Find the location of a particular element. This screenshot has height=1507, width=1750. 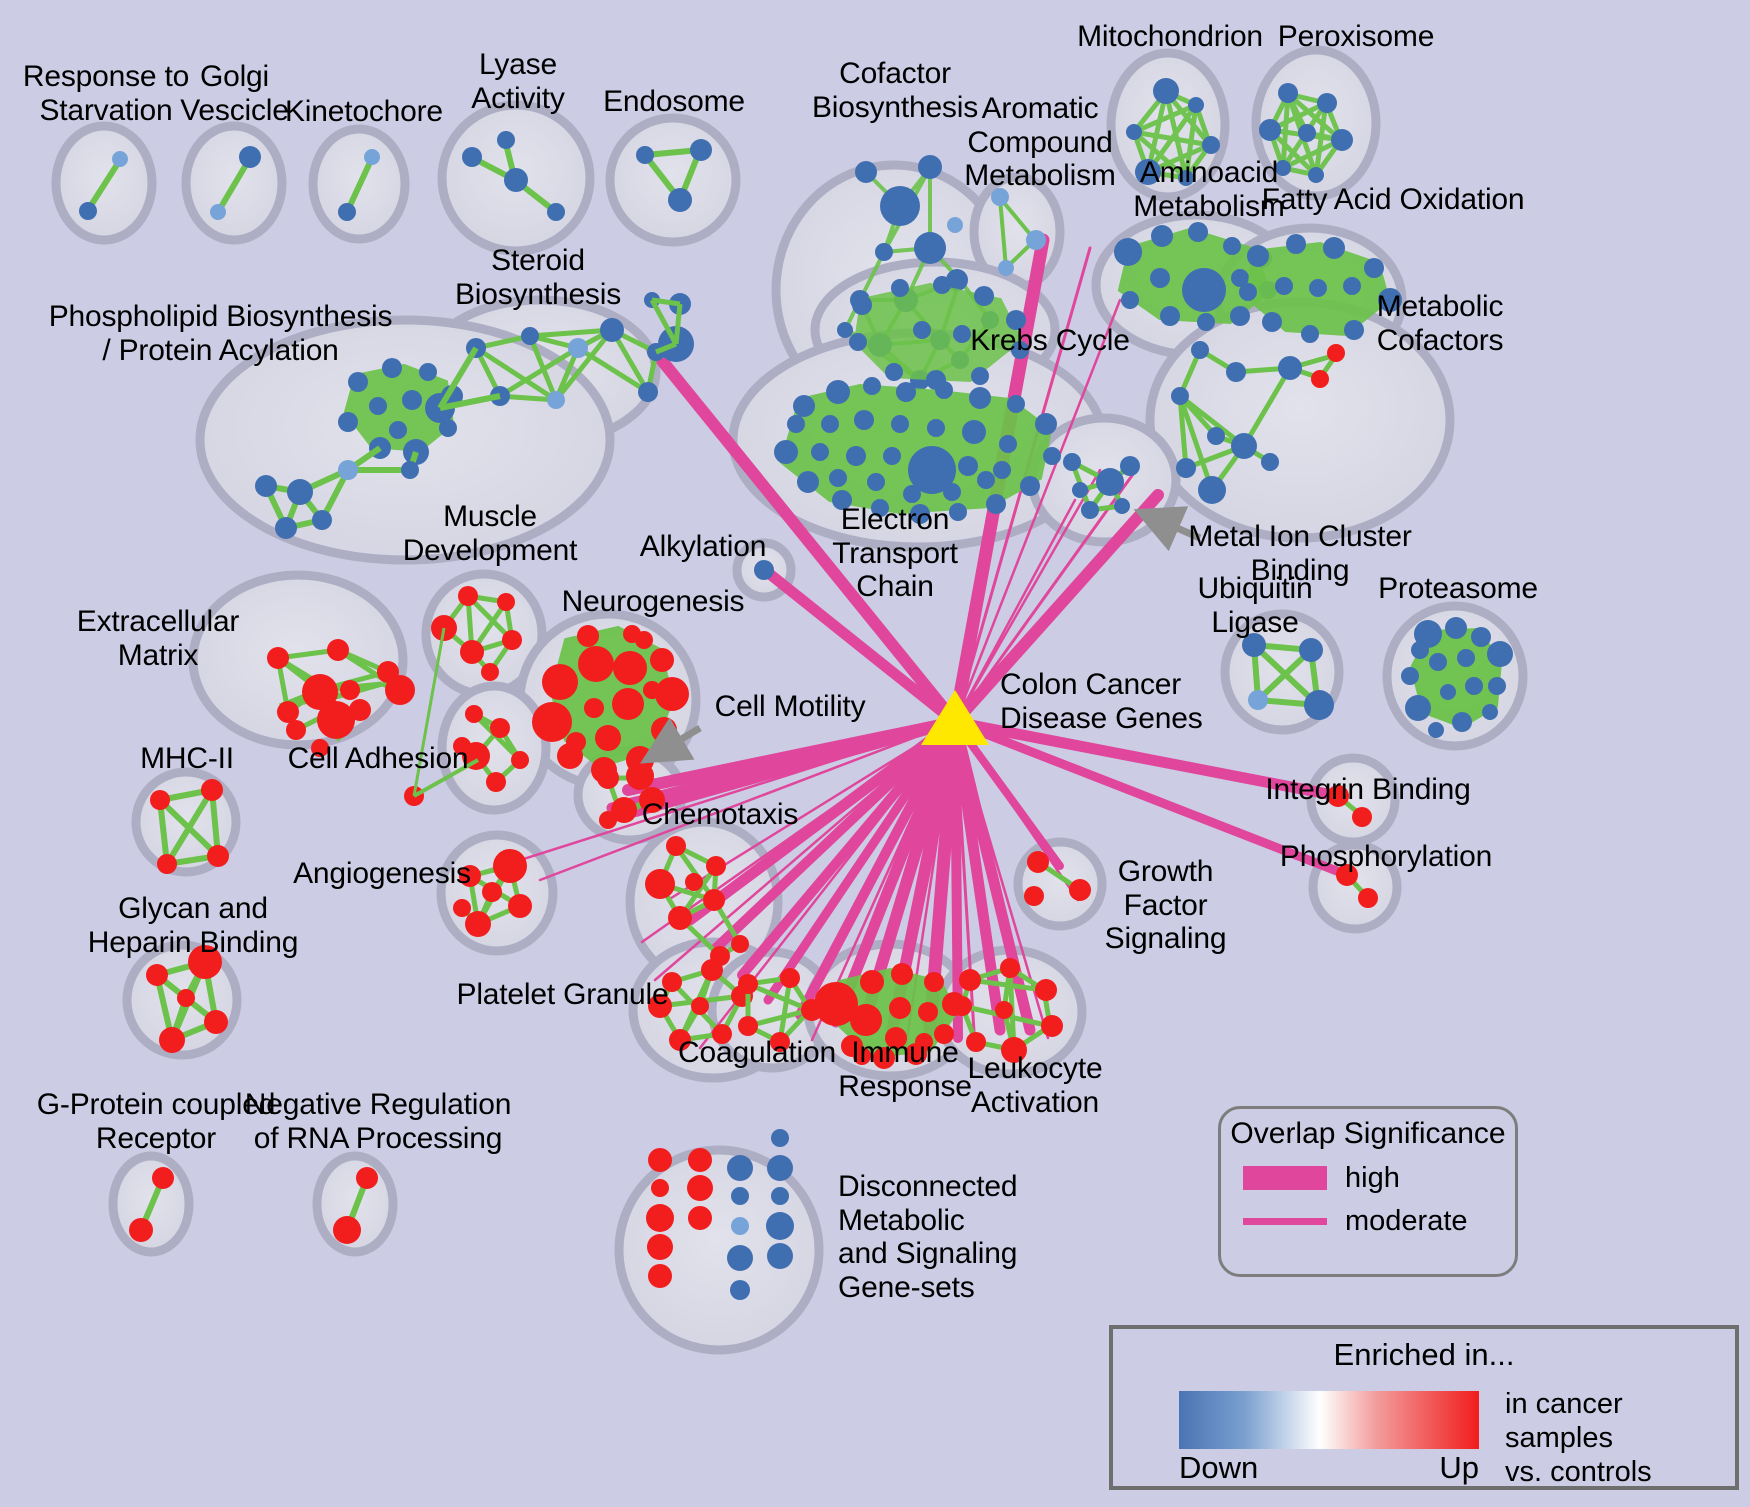

significance-swatch-high is located at coordinates (1285, 1178).